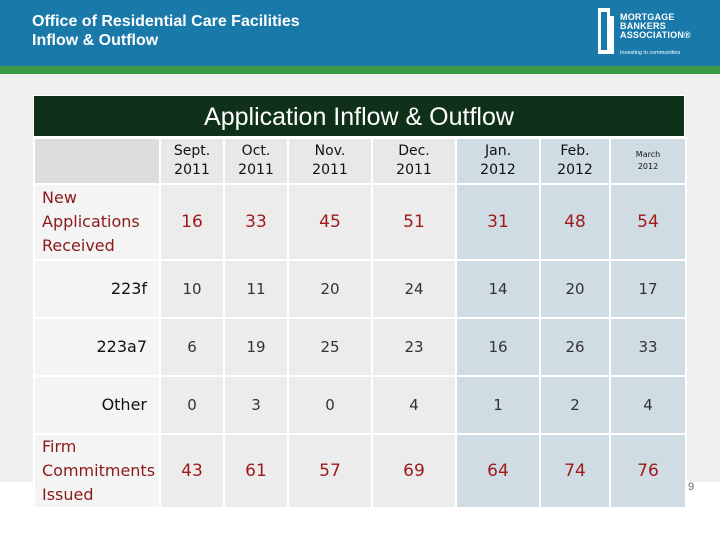  Describe the element at coordinates (192, 347) in the screenshot. I see `table-cell: 6` at that location.